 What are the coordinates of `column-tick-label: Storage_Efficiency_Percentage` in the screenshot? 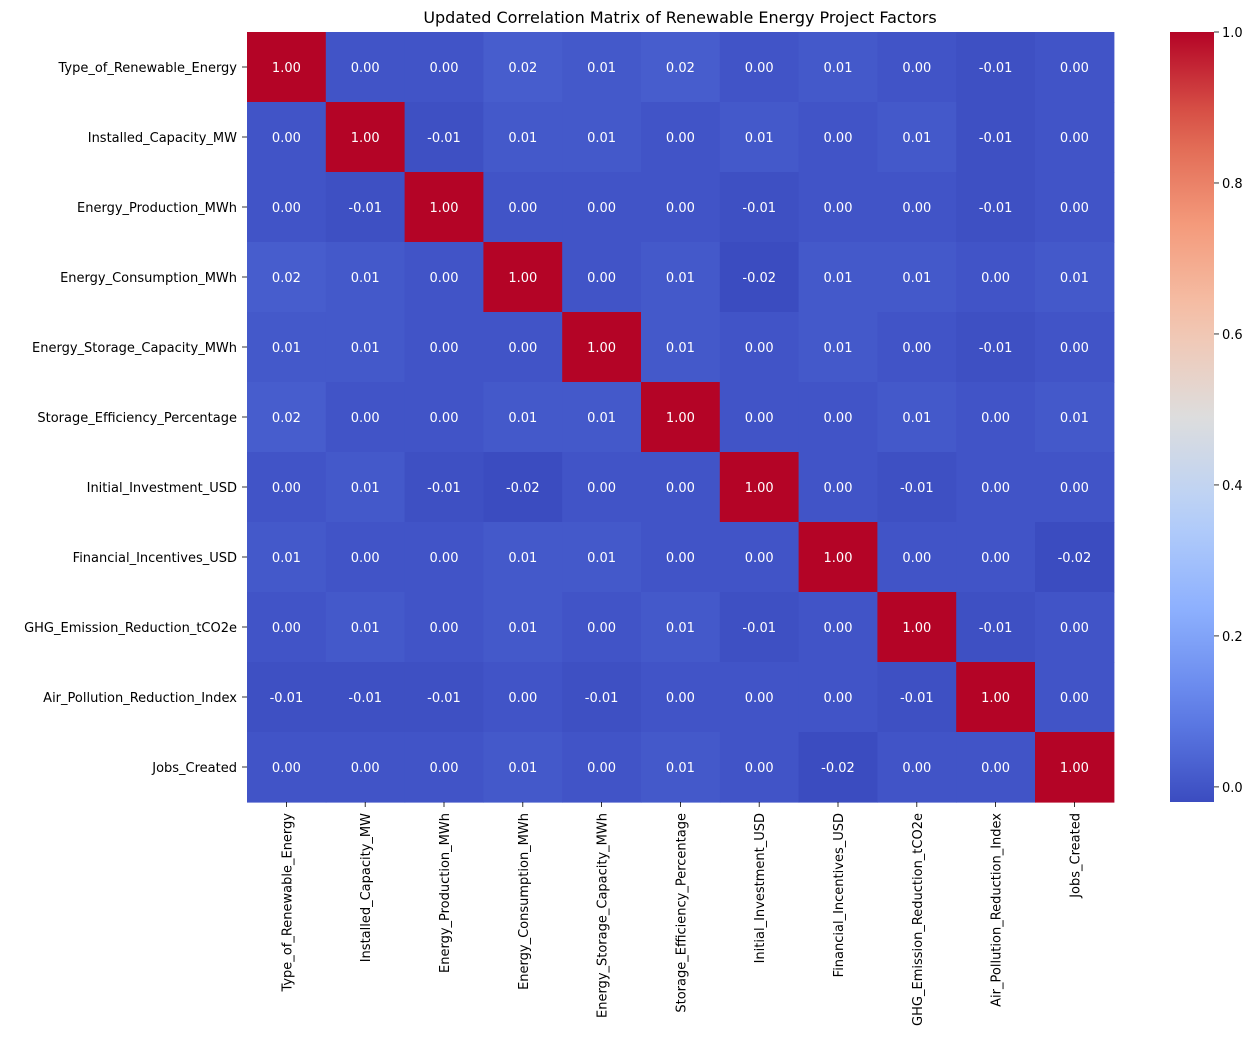 It's located at (681, 913).